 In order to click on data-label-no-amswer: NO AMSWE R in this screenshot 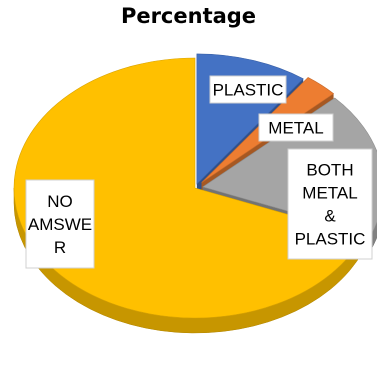, I will do `click(60, 224)`.